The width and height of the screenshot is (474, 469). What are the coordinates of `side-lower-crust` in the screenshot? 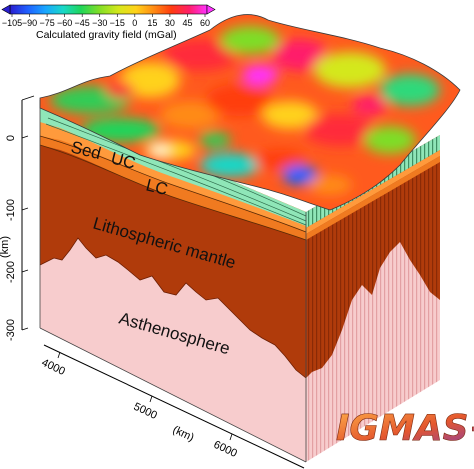 It's located at (373, 198).